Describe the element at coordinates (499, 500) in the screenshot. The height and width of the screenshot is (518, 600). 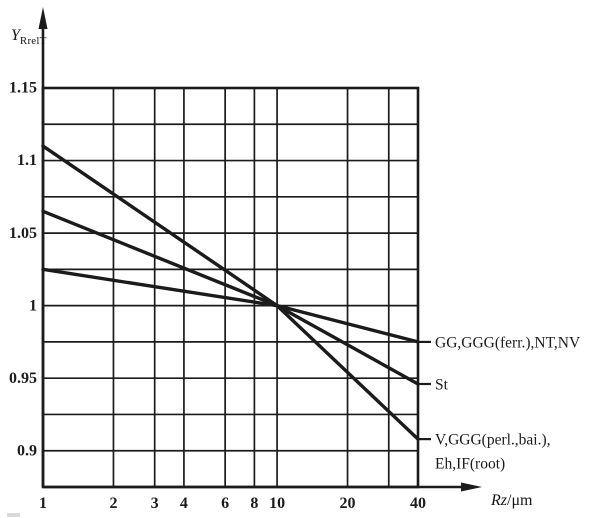
I see `x-axis-title-symbol: Rz` at that location.